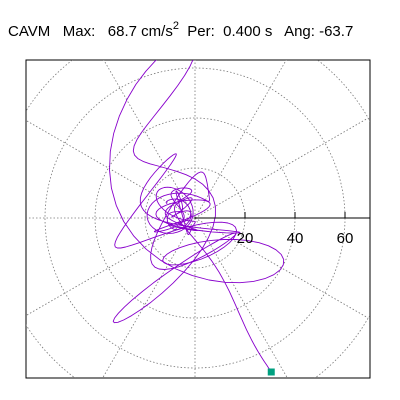 Image resolution: width=400 pixels, height=400 pixels. Describe the element at coordinates (268, 31) in the screenshot. I see `period-unit: s` at that location.